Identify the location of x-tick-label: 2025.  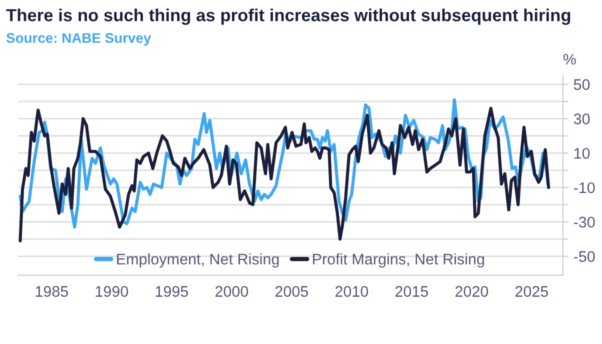
(531, 291).